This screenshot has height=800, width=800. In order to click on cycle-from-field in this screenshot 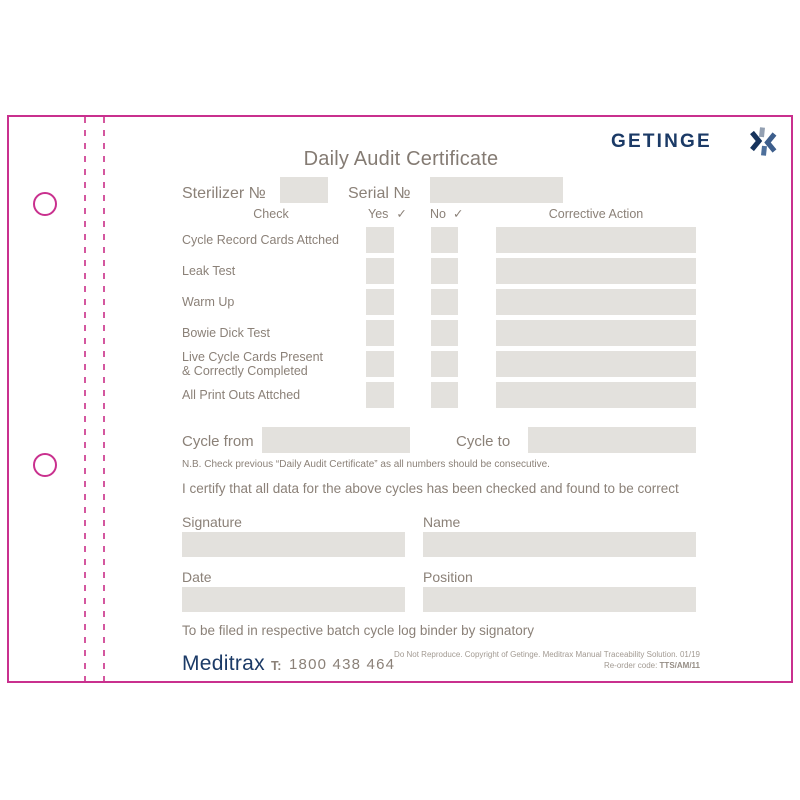, I will do `click(336, 440)`.